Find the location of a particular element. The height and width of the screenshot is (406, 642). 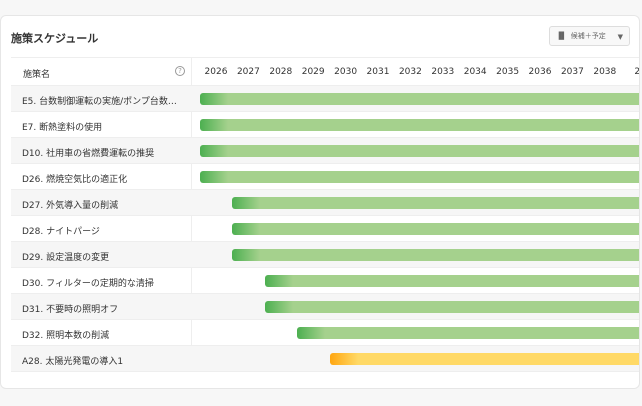

bar-chart-icon: ▐▌ is located at coordinates (561, 36).